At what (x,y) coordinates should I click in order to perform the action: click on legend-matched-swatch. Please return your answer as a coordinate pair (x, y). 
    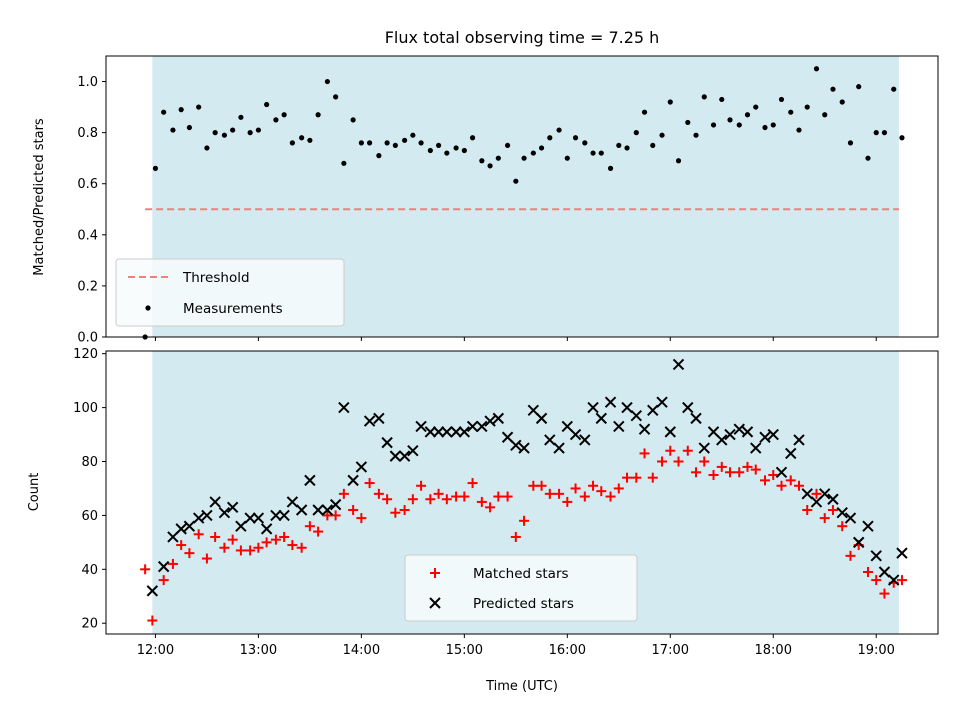
    Looking at the image, I should click on (435, 573).